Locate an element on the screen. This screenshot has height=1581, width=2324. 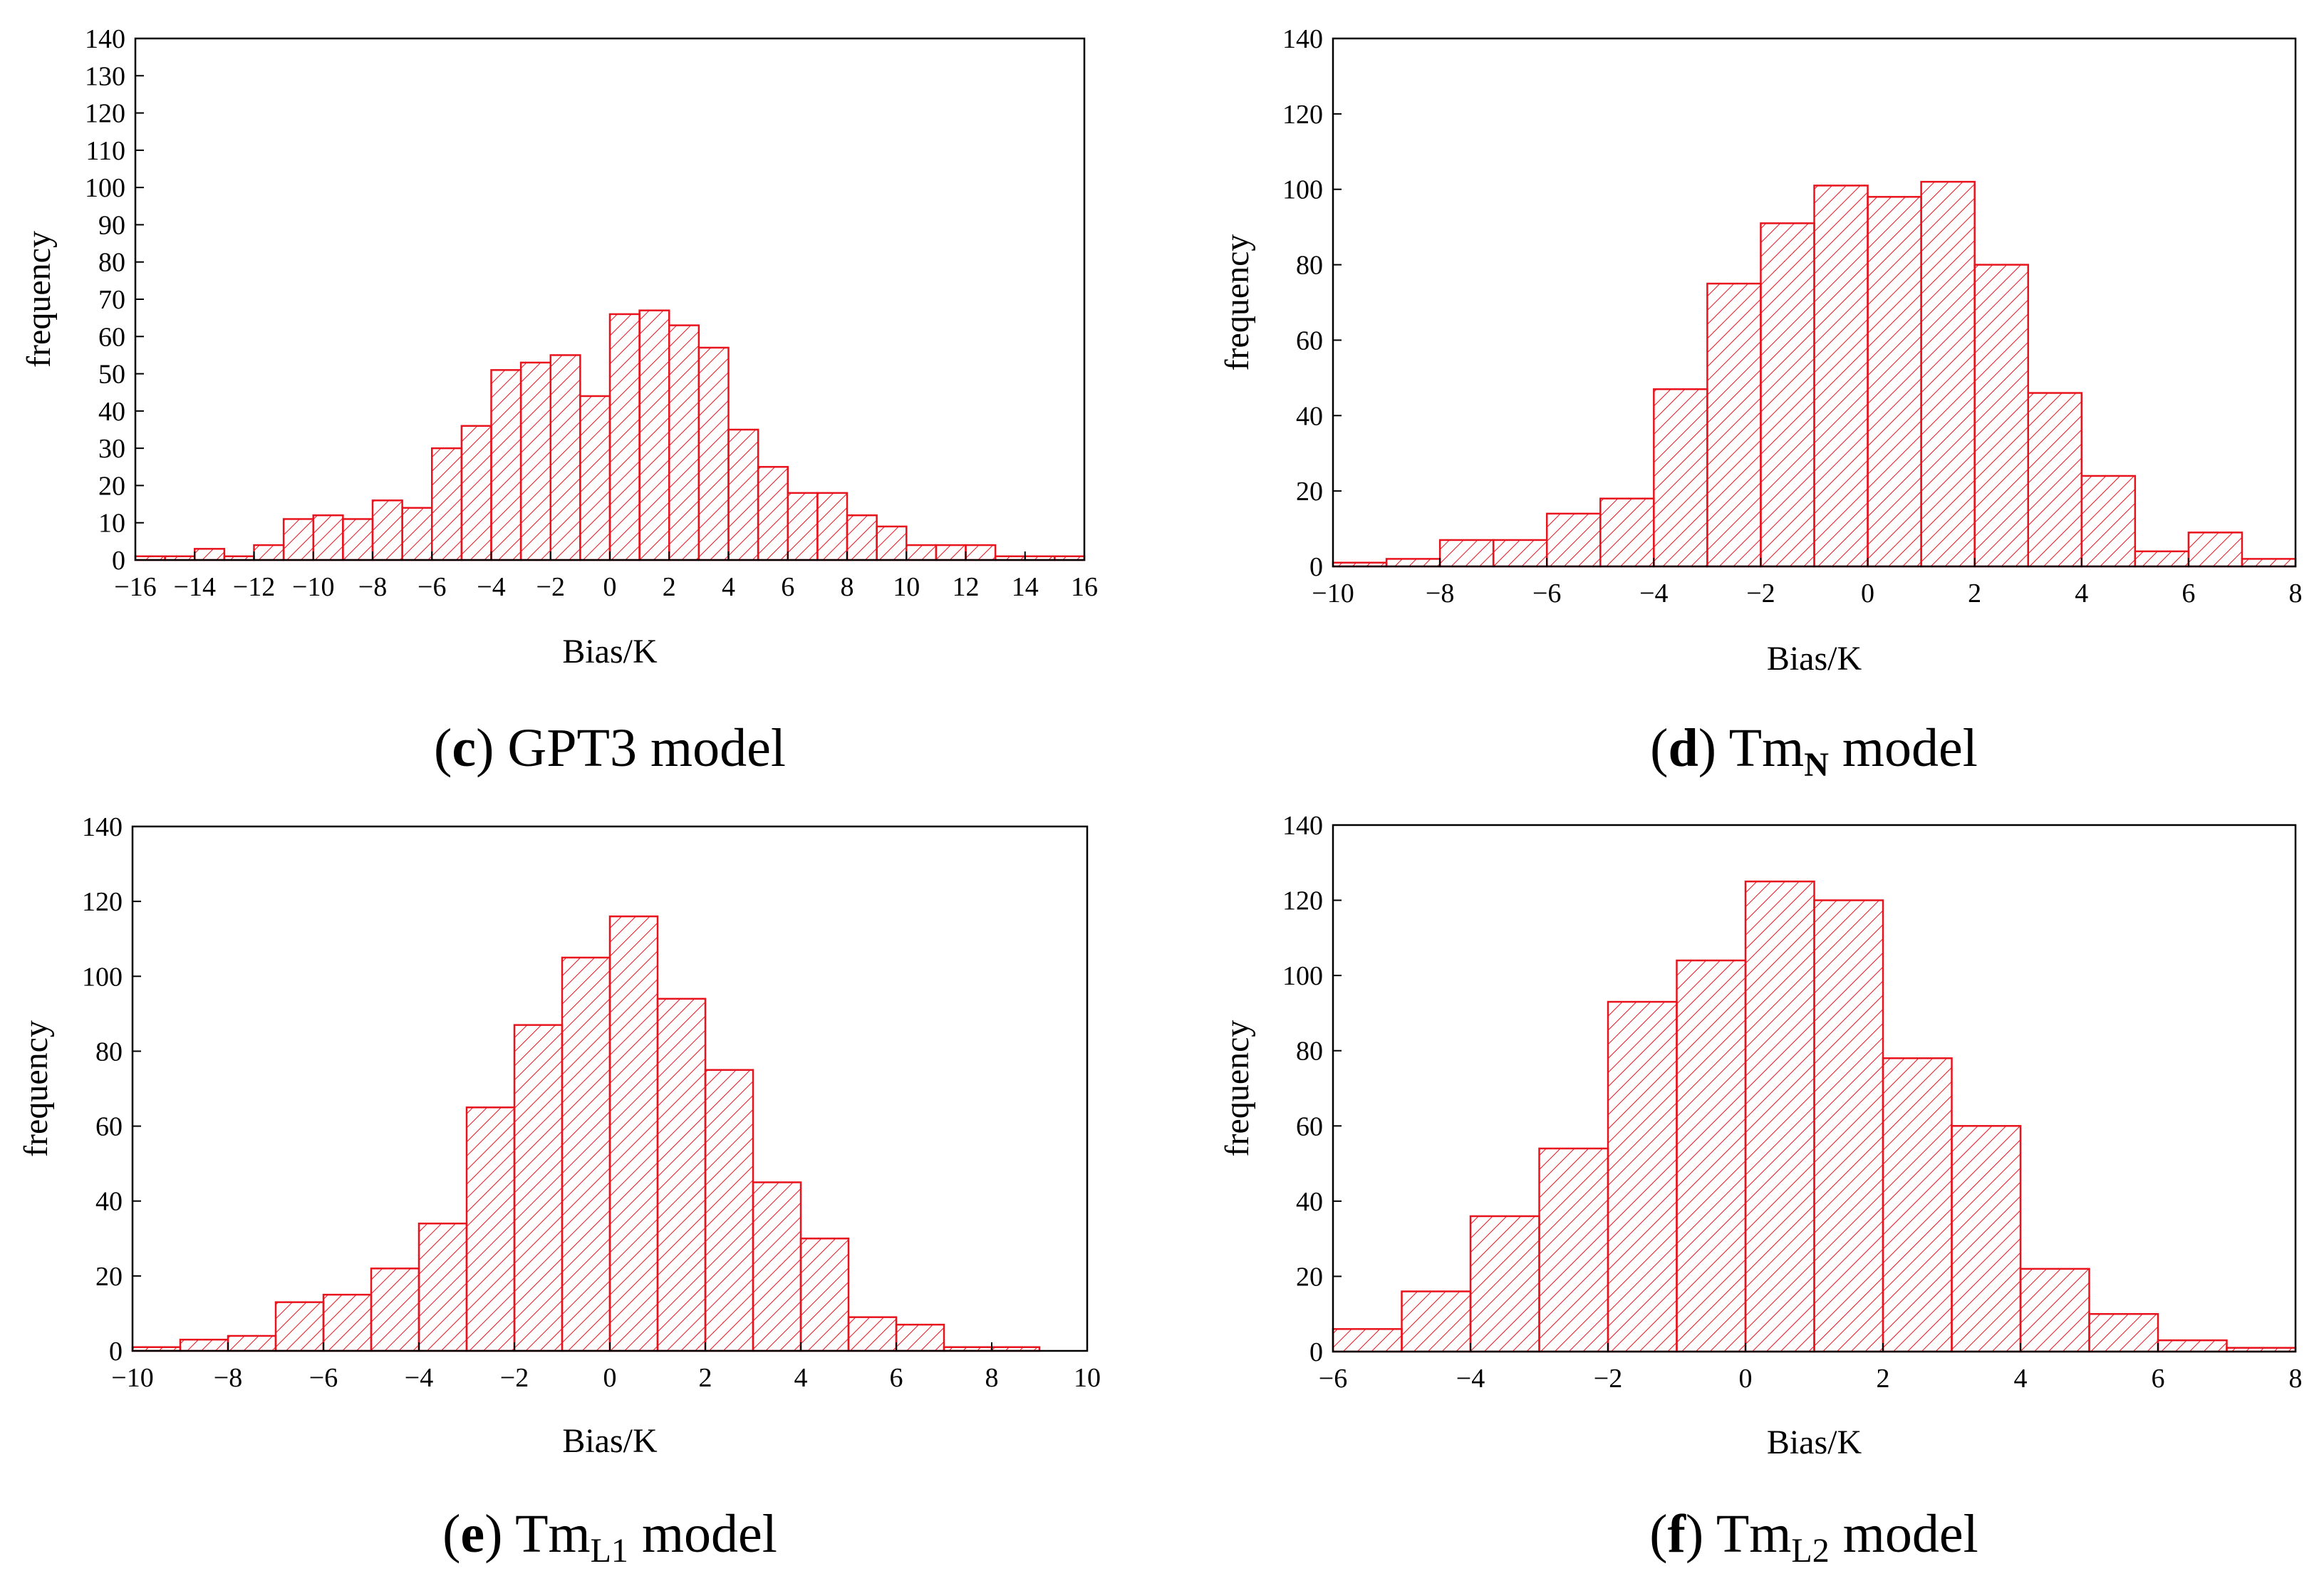
caption-c: (c) GPT3 model is located at coordinates (610, 748).